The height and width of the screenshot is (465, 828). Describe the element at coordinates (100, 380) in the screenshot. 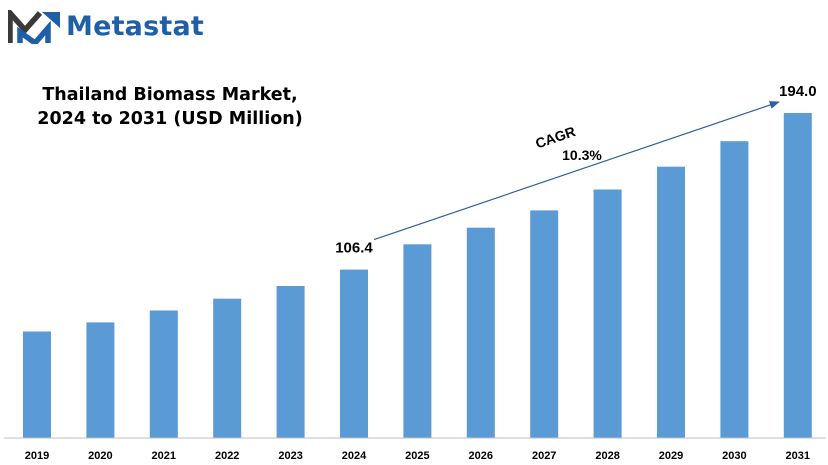

I see `bar-2020` at that location.